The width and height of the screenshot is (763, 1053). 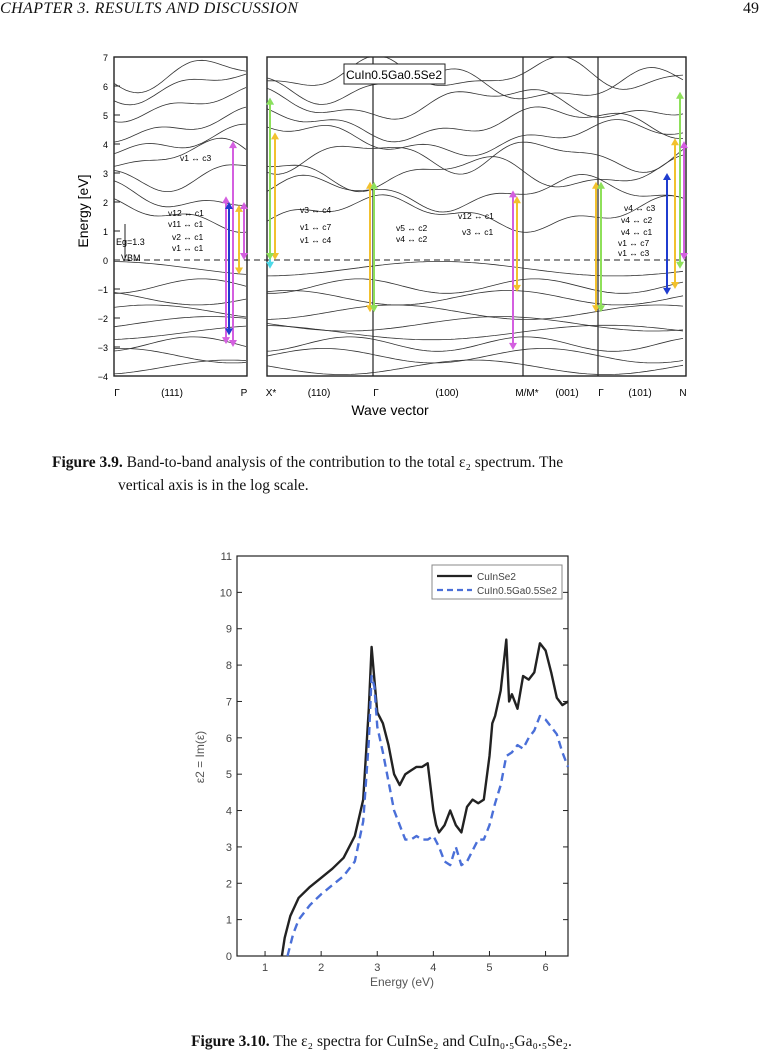 What do you see at coordinates (149, 8) in the screenshot?
I see `running-header: CHAPTER 3. RESULTS AND DISCUSSION` at bounding box center [149, 8].